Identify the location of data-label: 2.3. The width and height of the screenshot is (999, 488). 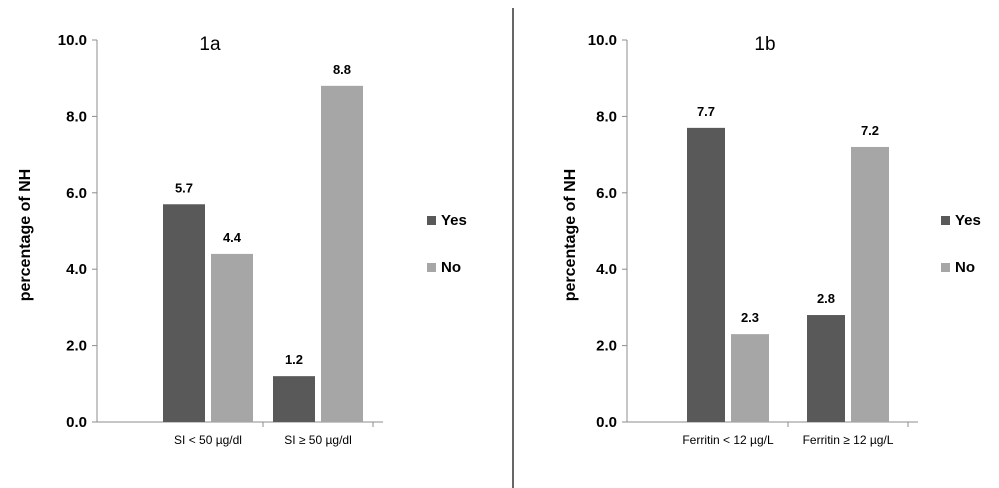
(750, 317).